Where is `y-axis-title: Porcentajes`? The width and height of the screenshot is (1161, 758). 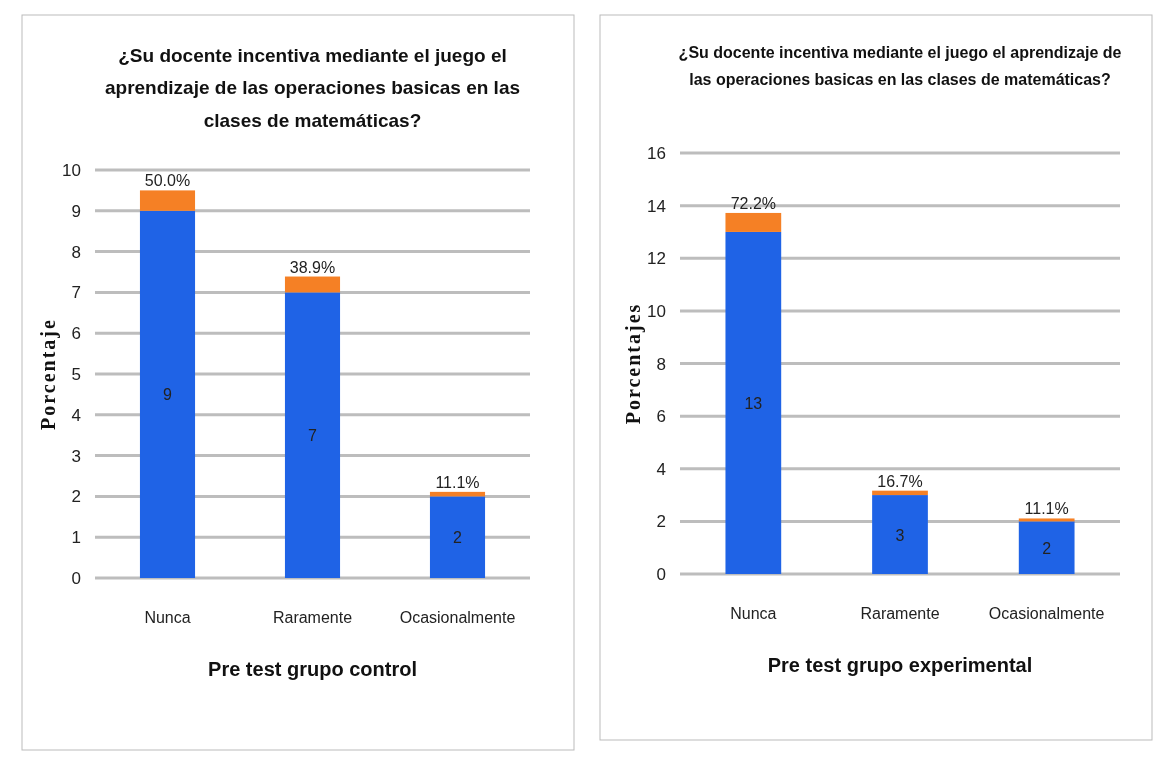 y-axis-title: Porcentajes is located at coordinates (633, 363).